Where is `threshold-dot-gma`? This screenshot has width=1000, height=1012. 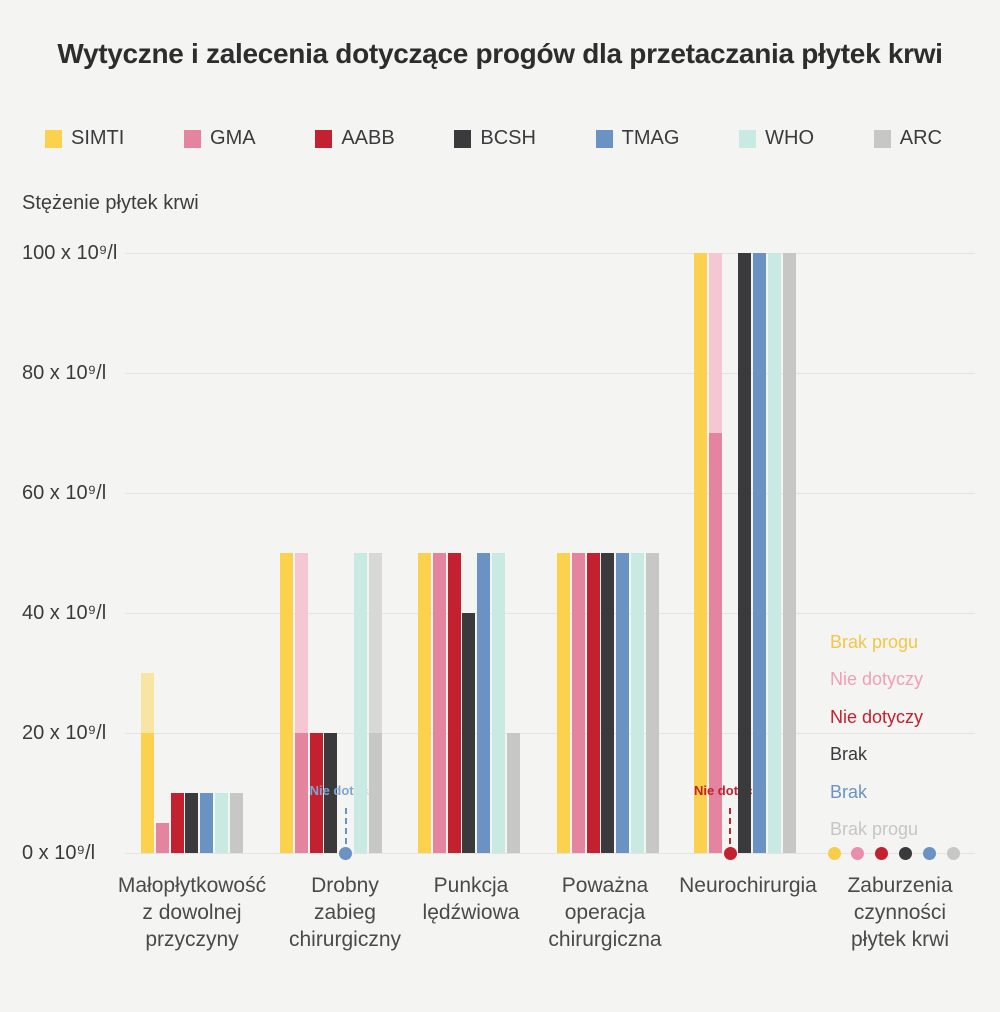
threshold-dot-gma is located at coordinates (858, 853).